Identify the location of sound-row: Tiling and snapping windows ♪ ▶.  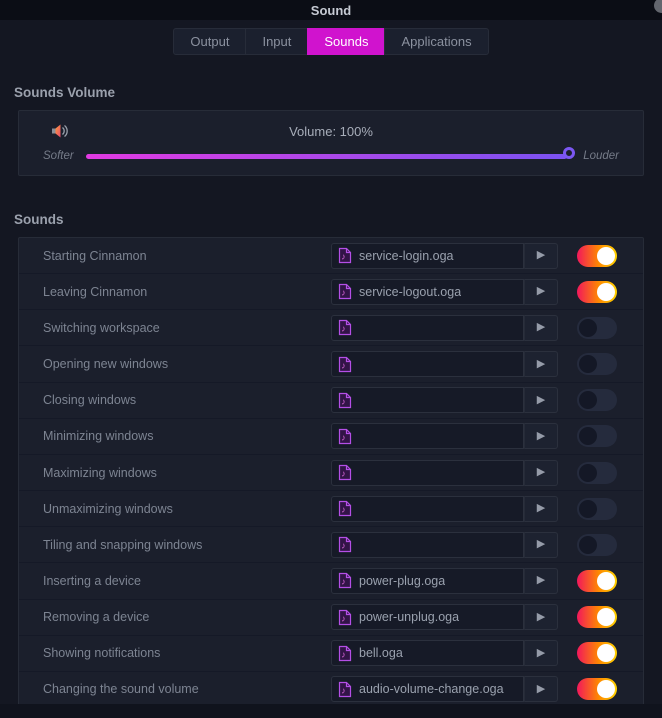
(331, 544).